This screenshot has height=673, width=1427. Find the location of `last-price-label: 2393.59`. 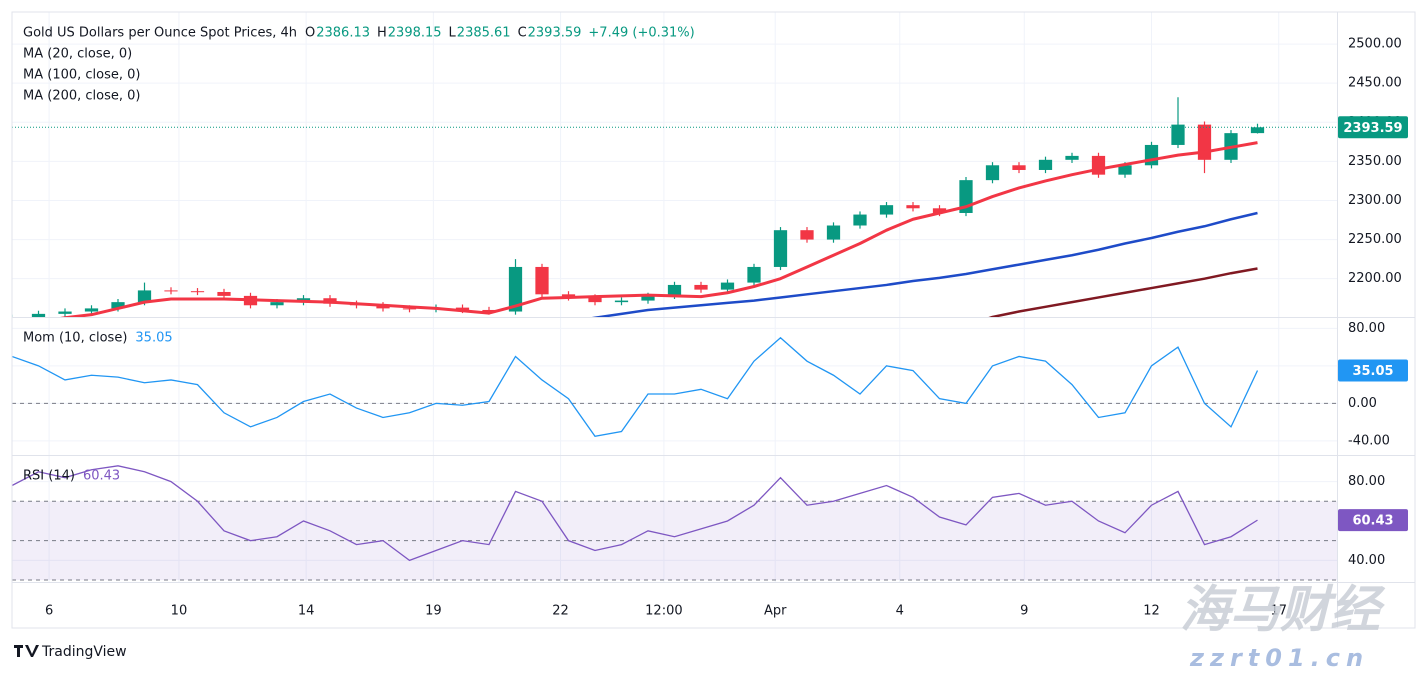

last-price-label: 2393.59 is located at coordinates (1372, 128).